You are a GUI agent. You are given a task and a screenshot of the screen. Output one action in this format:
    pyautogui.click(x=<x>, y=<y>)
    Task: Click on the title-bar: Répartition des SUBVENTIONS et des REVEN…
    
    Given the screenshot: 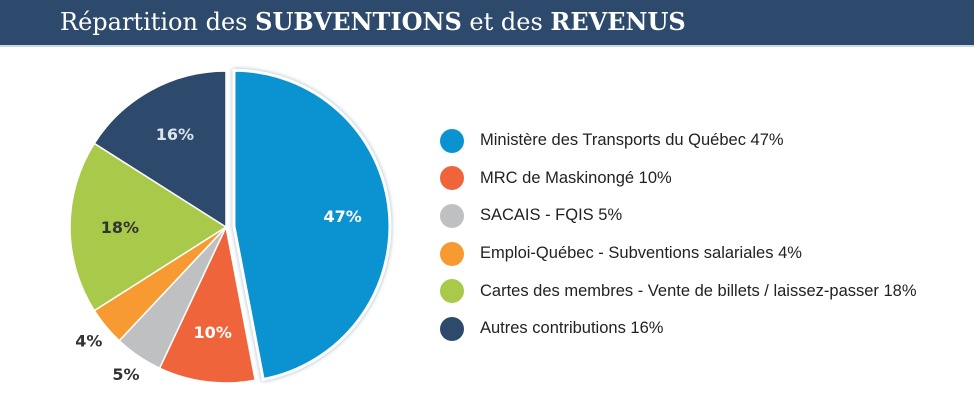 What is the action you would take?
    pyautogui.click(x=487, y=23)
    